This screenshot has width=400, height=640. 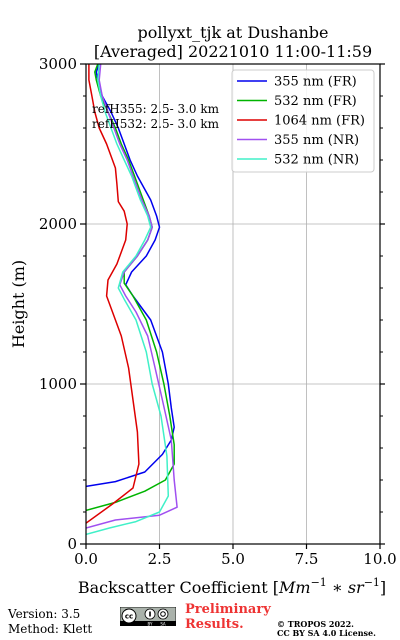 What do you see at coordinates (156, 109) in the screenshot?
I see `annotation-refh355: refH355: 2.5- 3.0 km` at bounding box center [156, 109].